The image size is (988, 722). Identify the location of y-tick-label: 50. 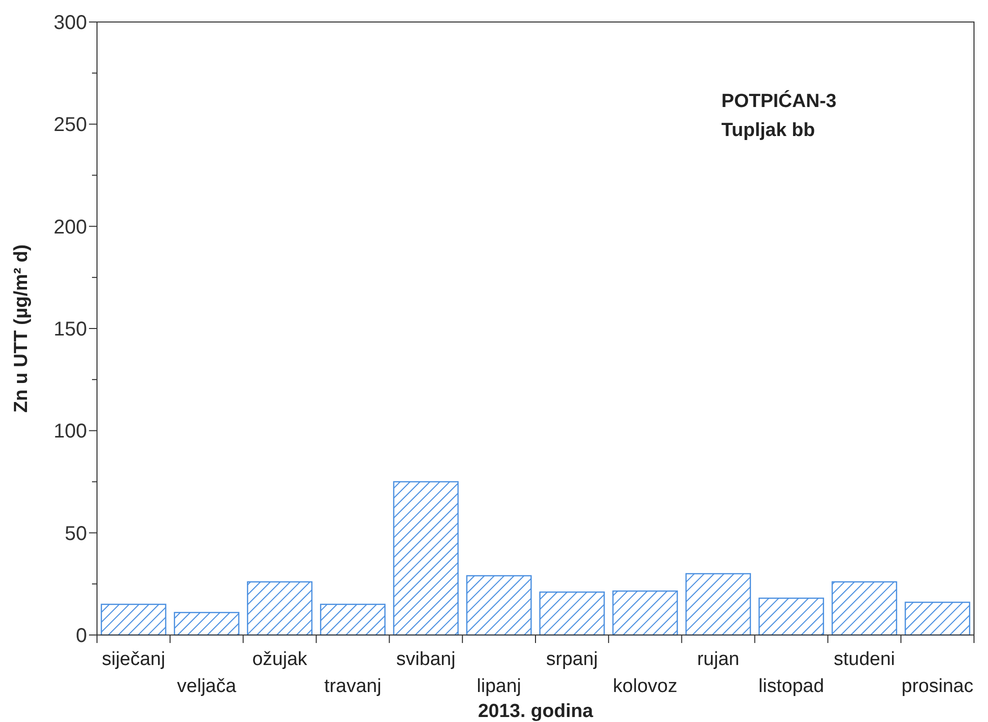
(75, 533).